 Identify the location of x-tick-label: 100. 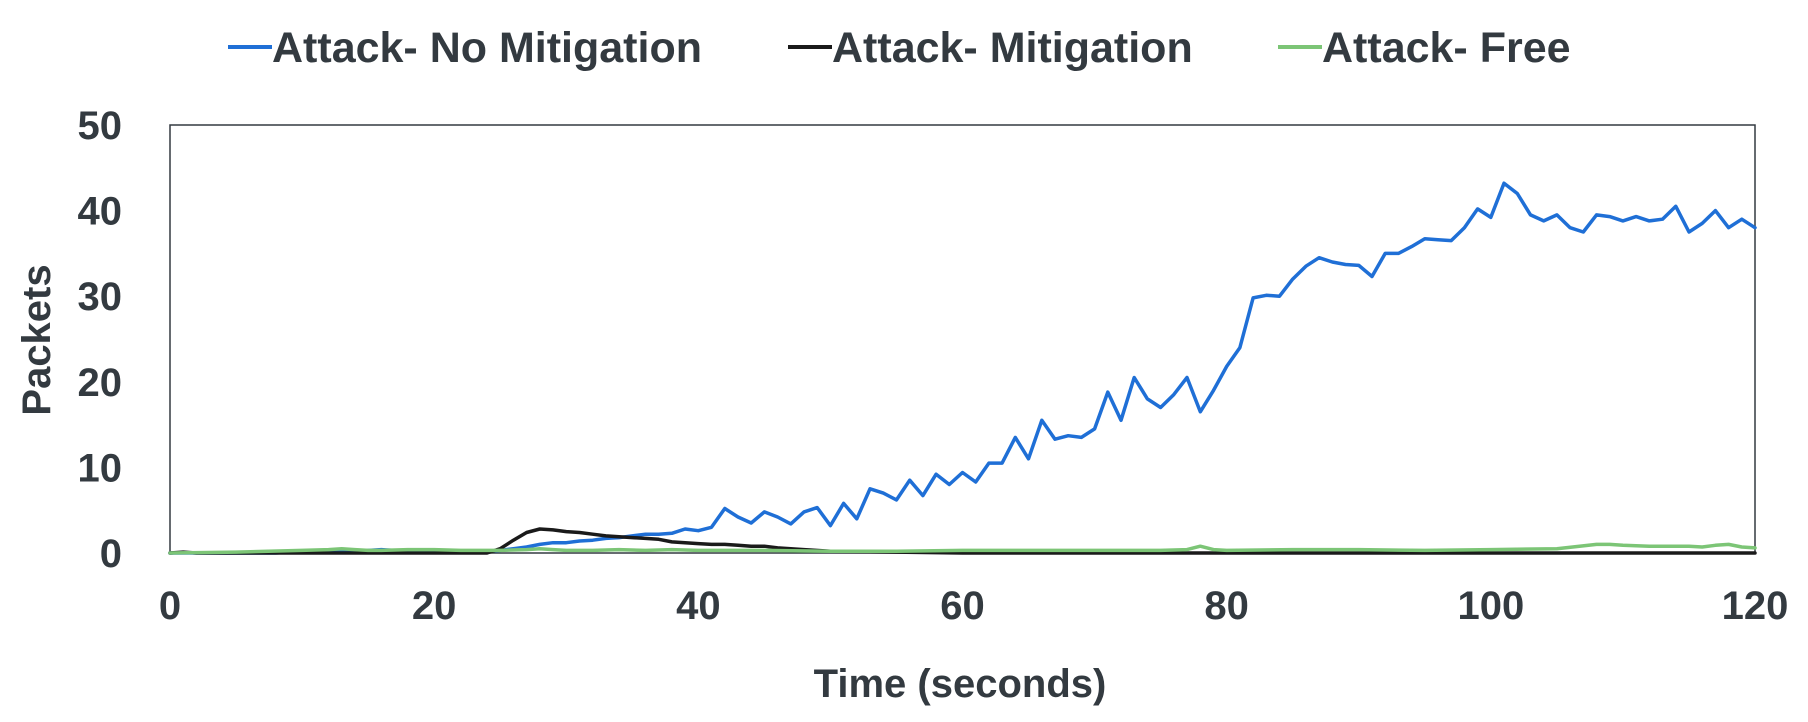
(1490, 606).